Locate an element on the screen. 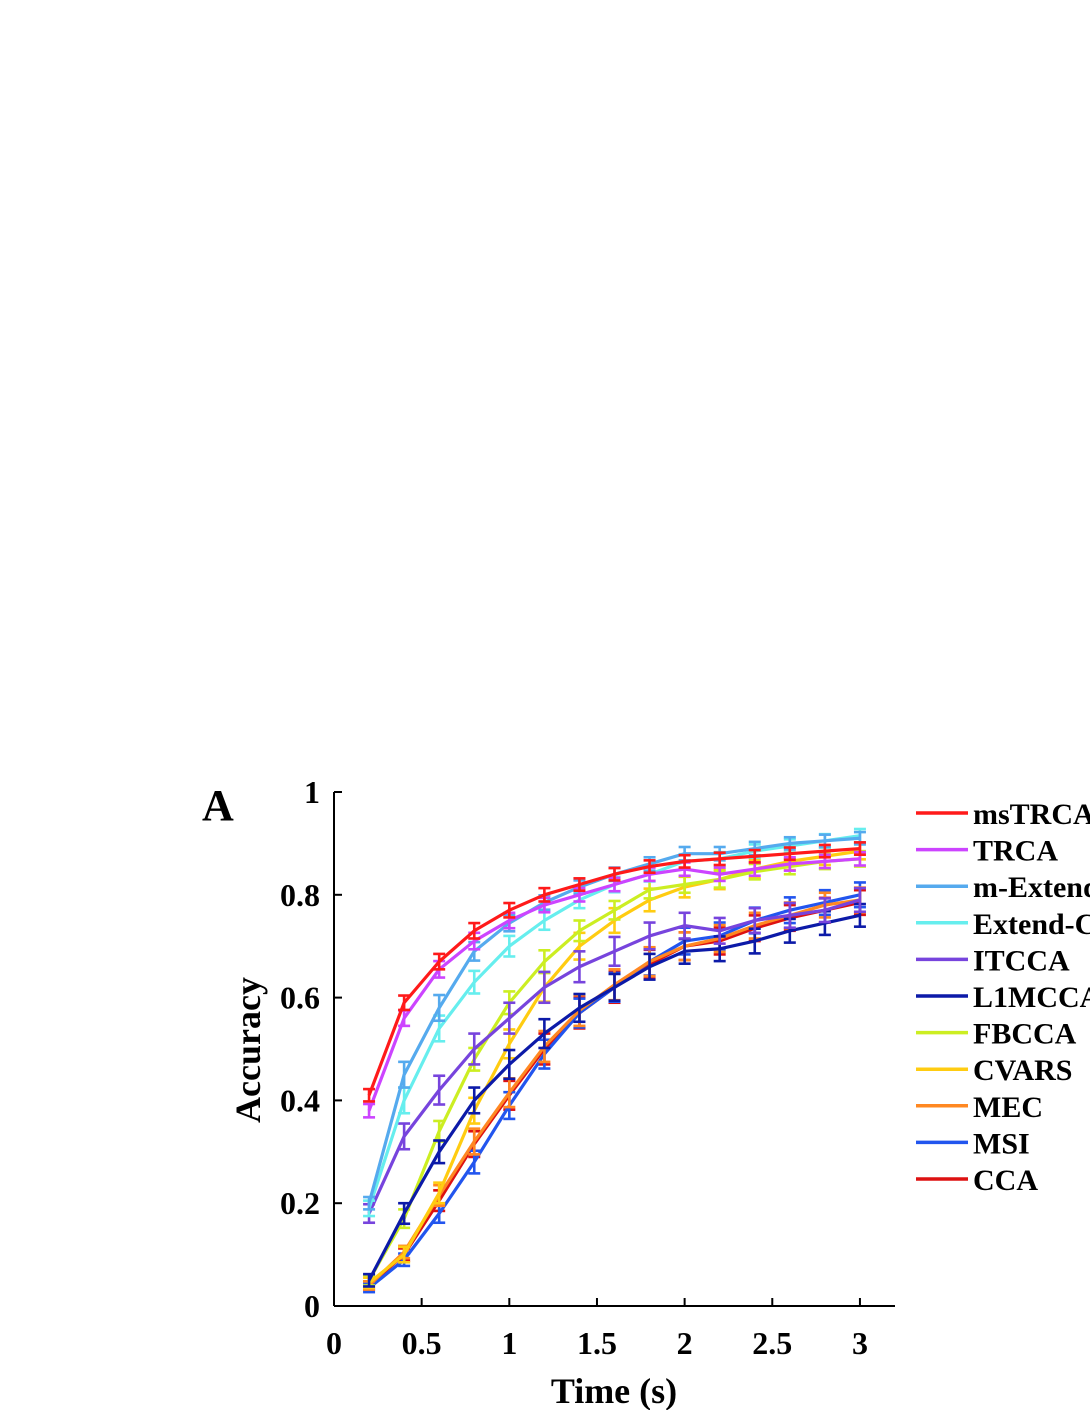 The image size is (1090, 1410). legend-item-mec: MEC is located at coordinates (979, 1107).